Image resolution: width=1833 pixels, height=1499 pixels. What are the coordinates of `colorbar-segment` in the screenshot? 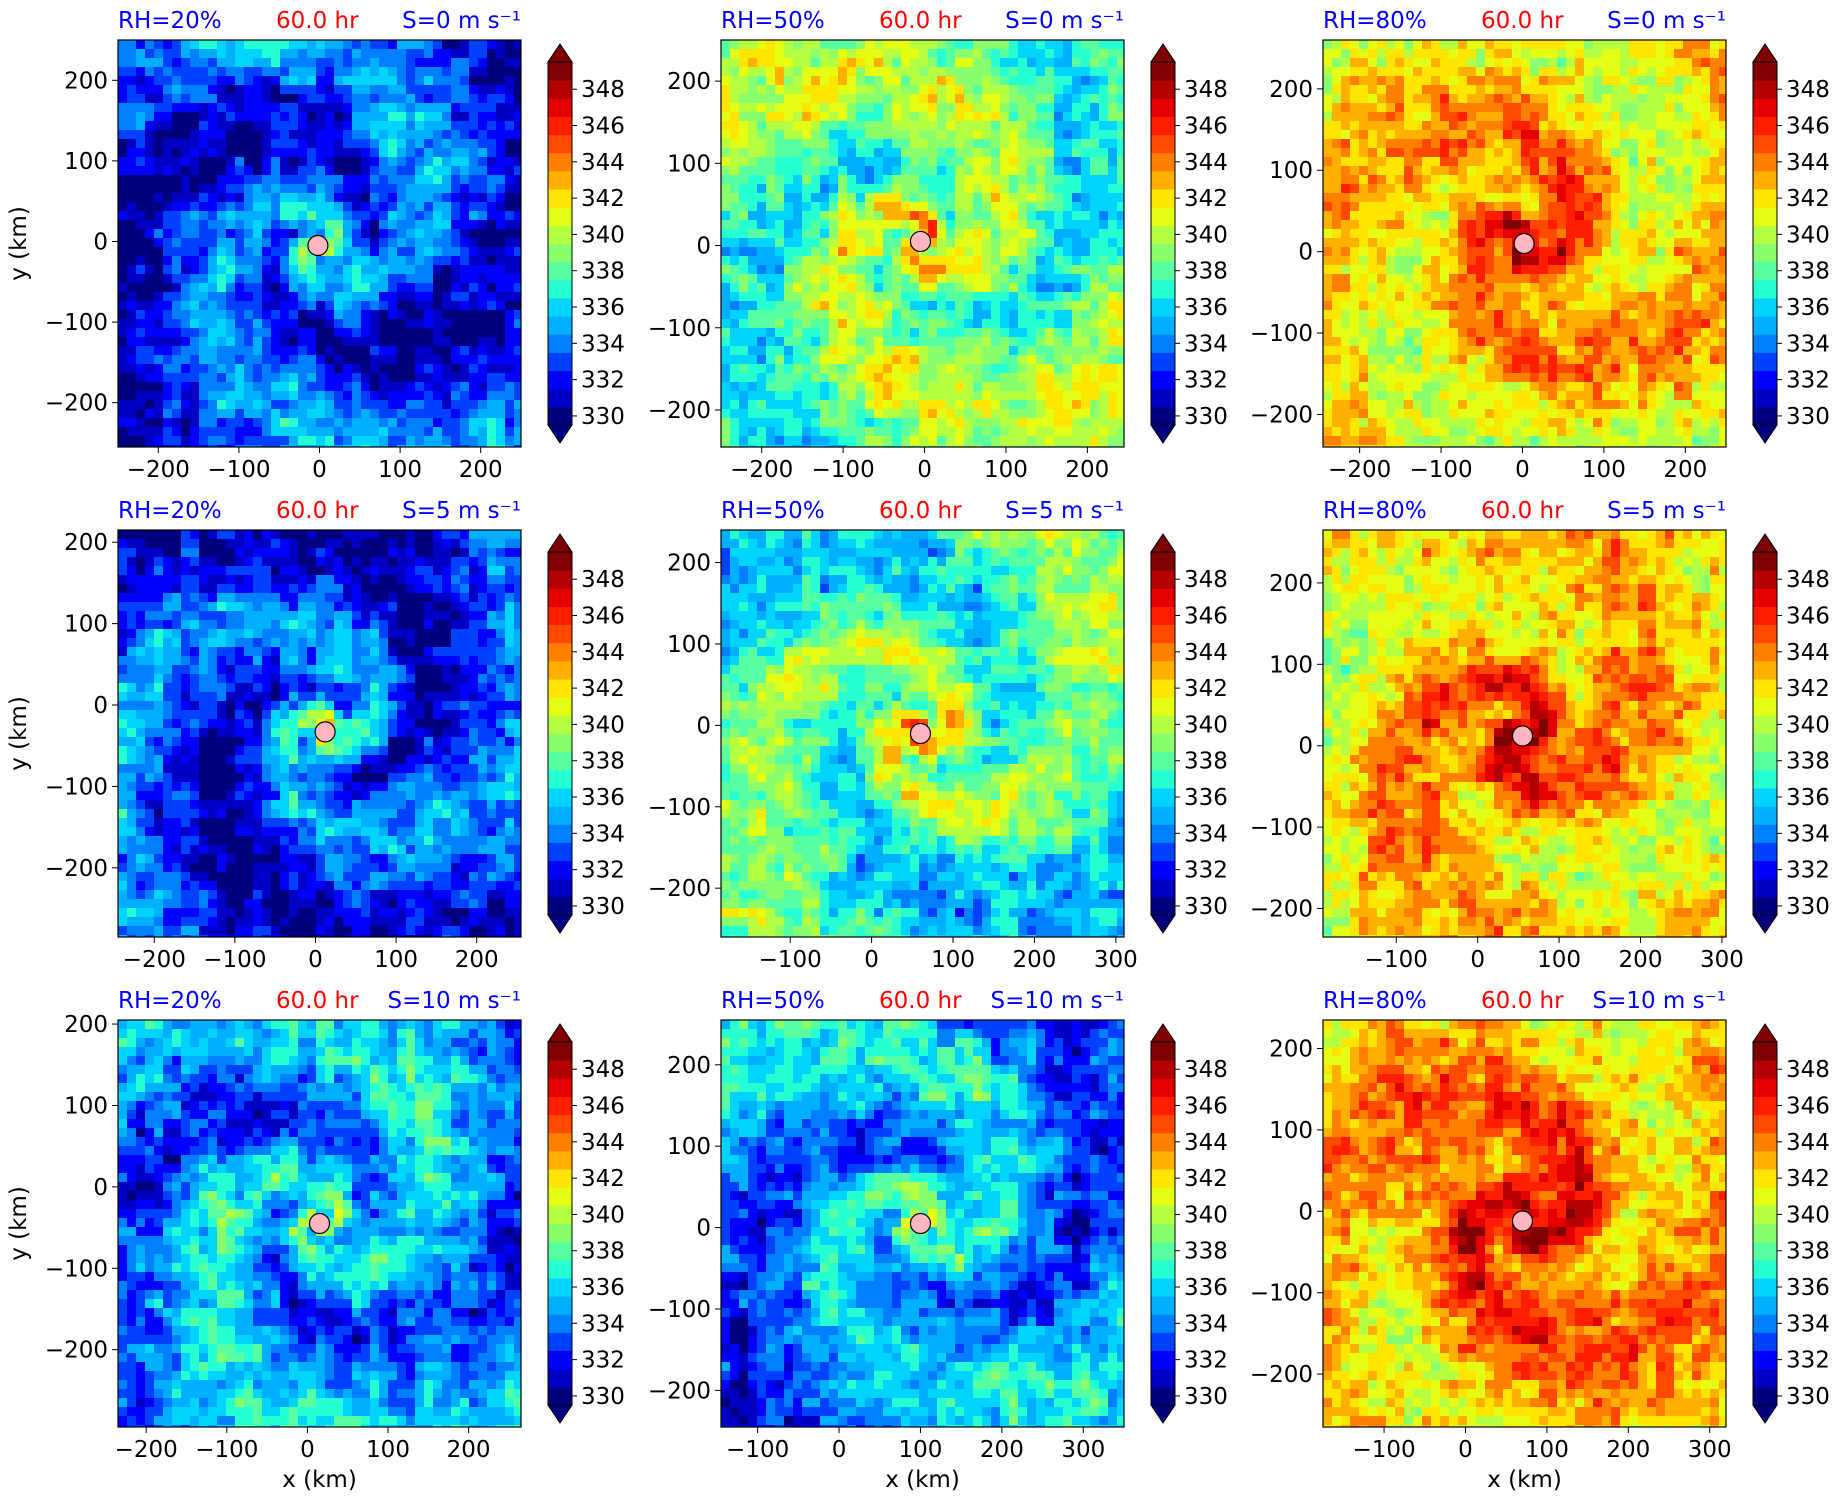 It's located at (1163, 271).